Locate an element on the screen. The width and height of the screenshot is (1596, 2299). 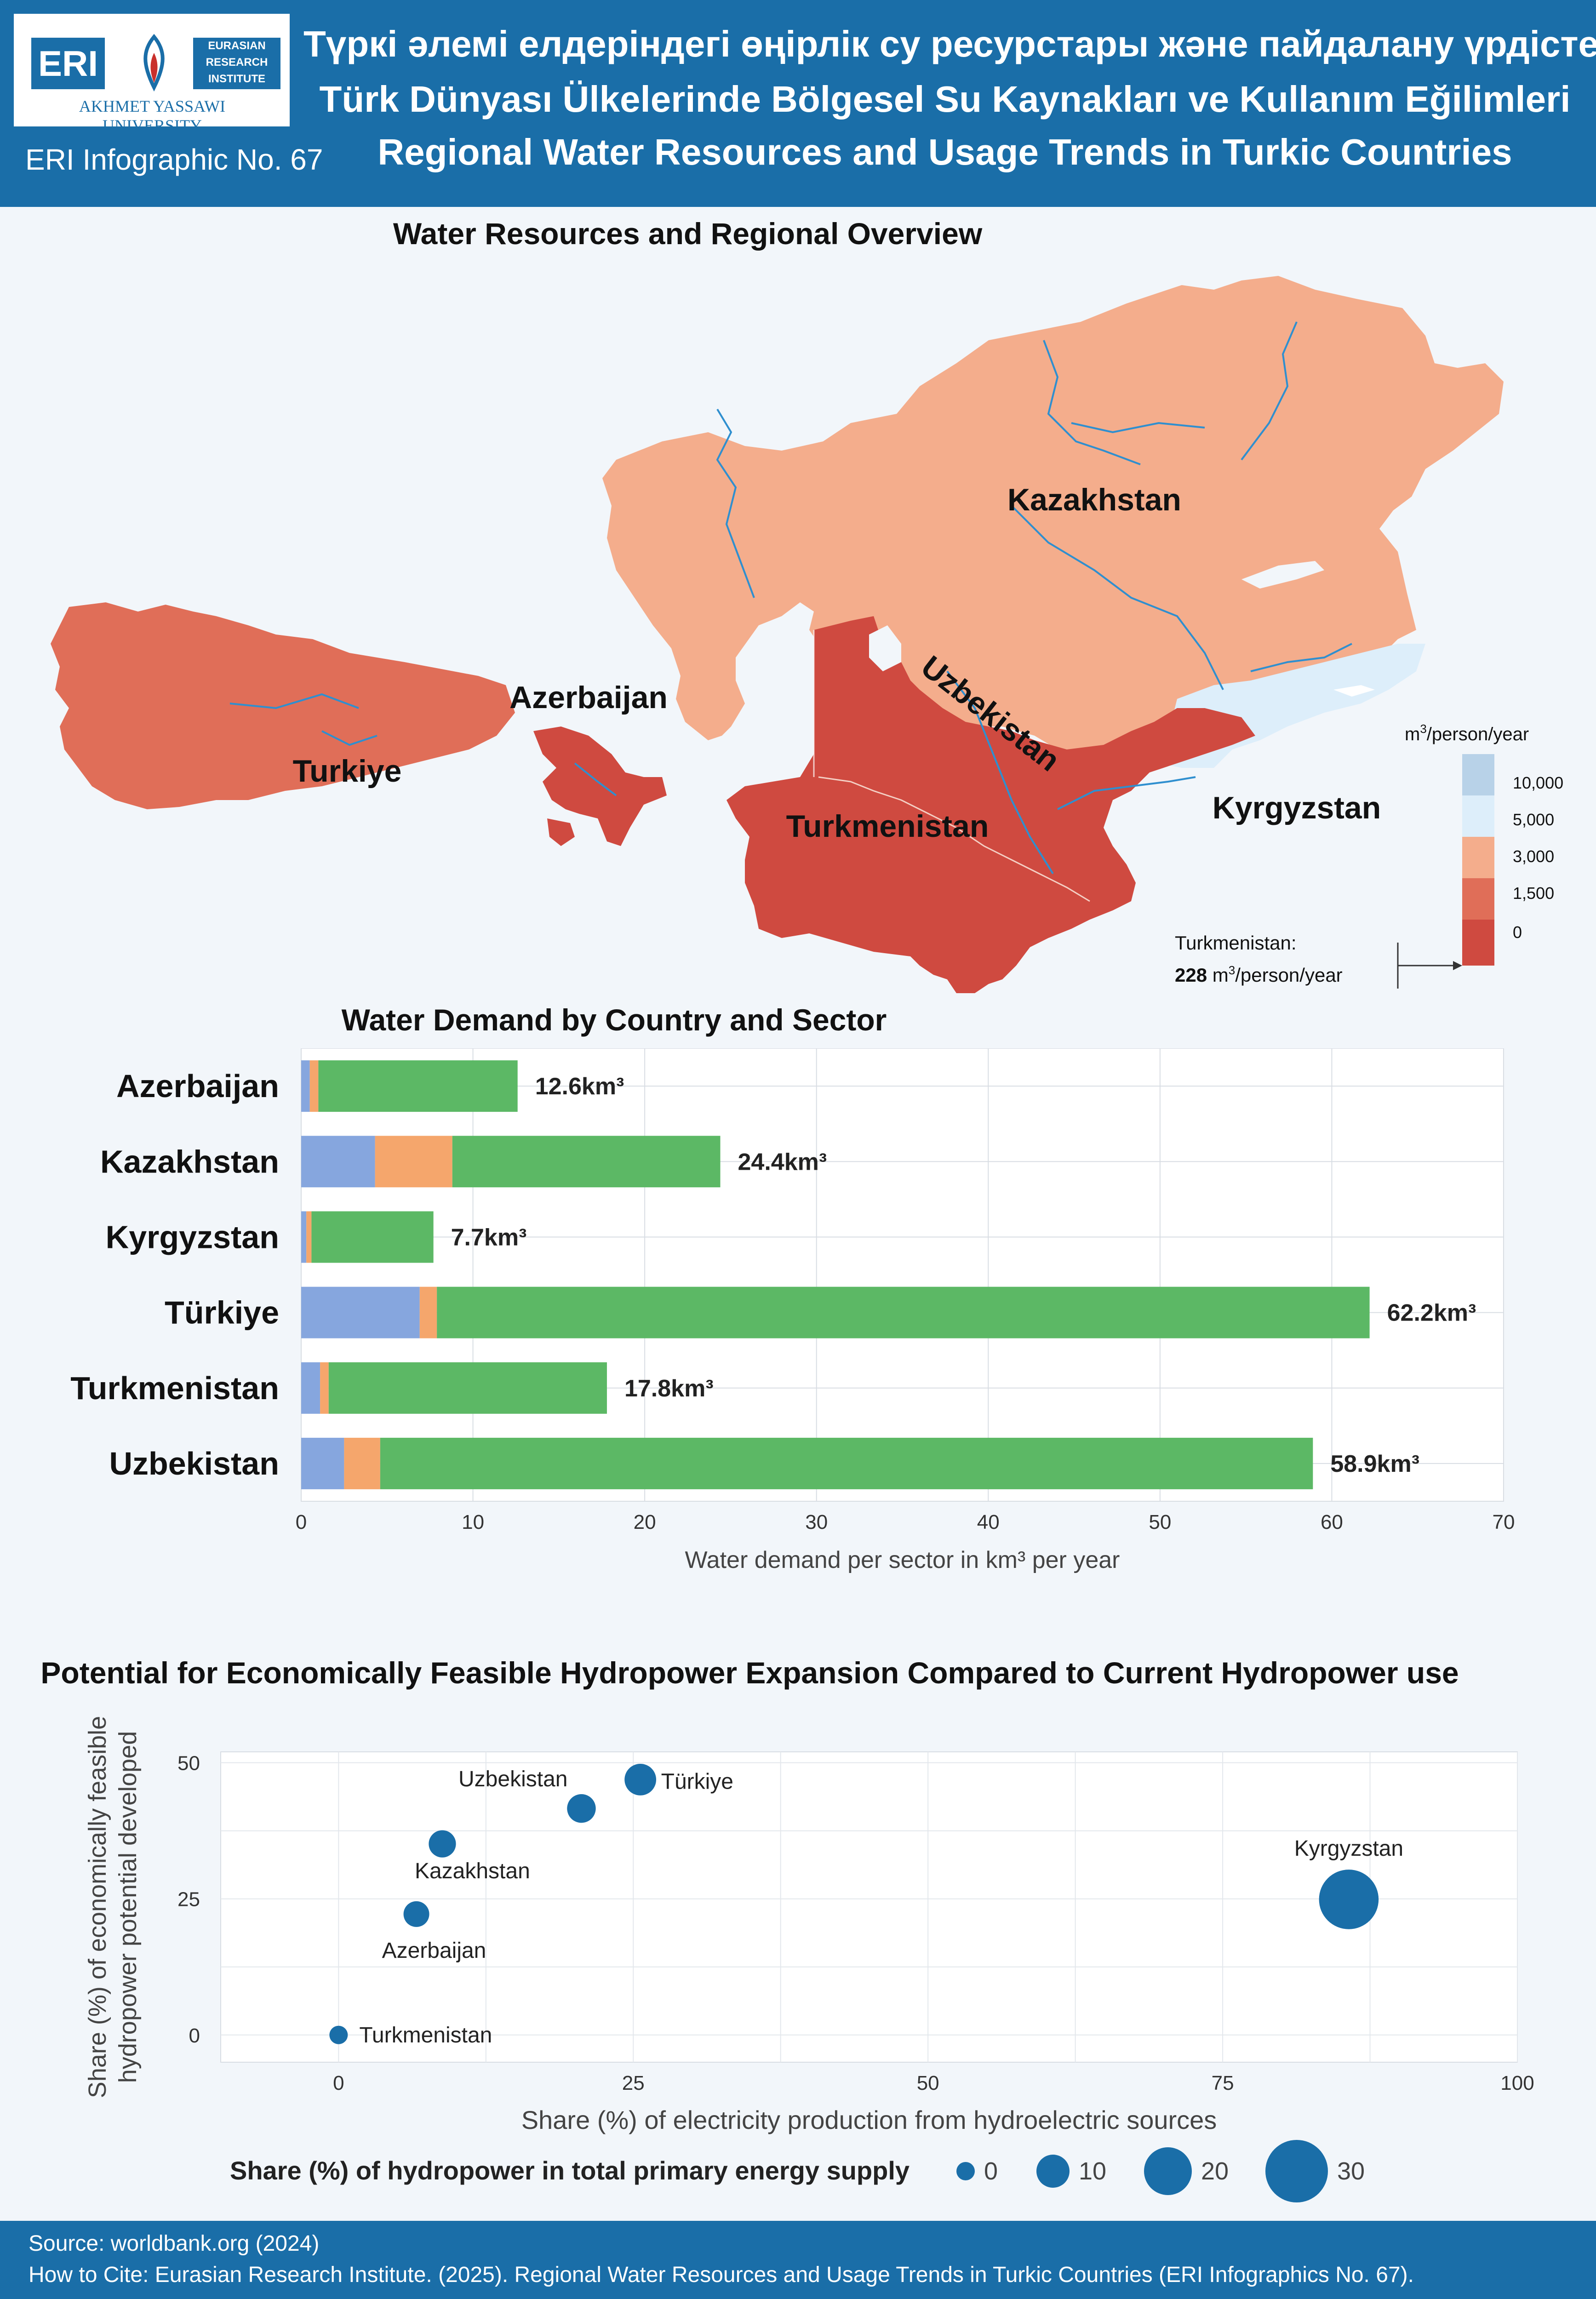
scatter-ytick-label: 25 is located at coordinates (188, 1900).